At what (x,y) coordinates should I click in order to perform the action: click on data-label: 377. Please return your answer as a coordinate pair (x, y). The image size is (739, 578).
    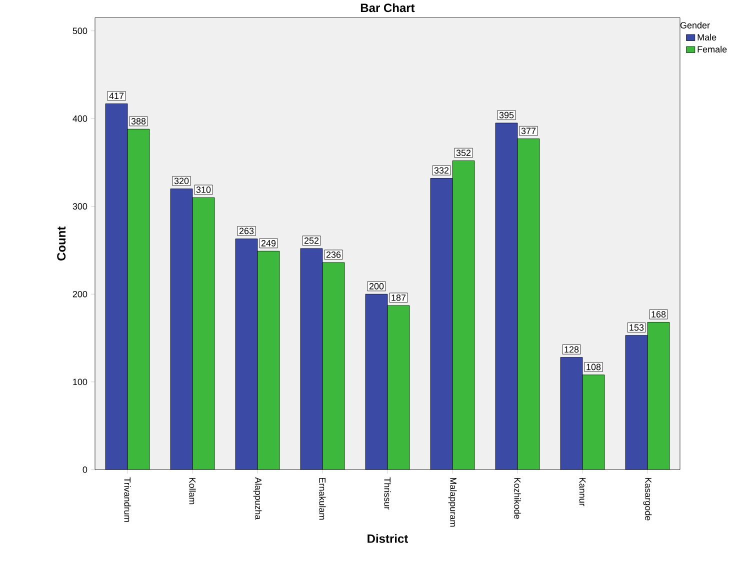
    Looking at the image, I should click on (528, 131).